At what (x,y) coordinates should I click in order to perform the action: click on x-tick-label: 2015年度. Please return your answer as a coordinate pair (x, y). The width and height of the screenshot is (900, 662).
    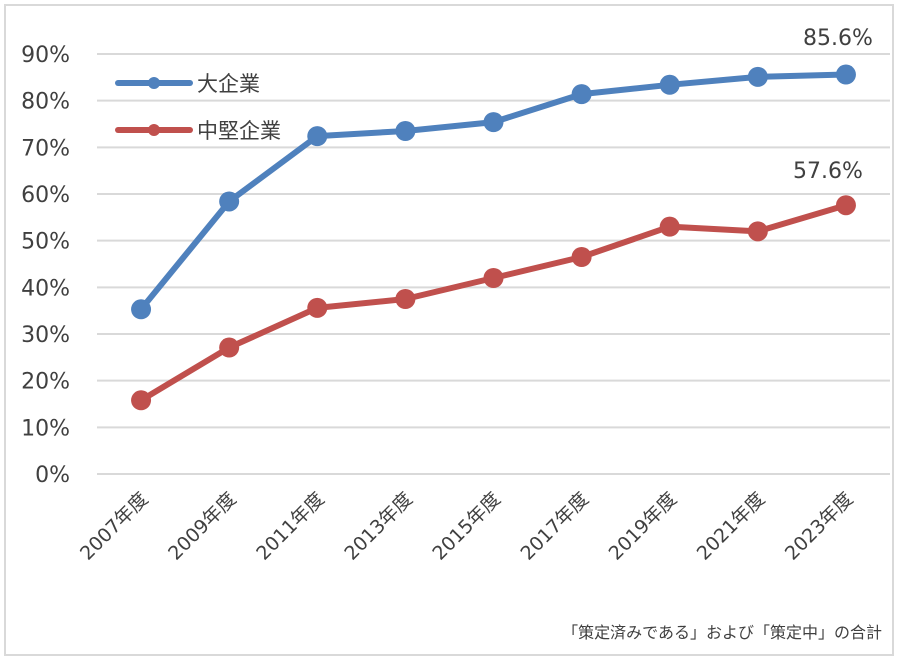
    Looking at the image, I should click on (466, 526).